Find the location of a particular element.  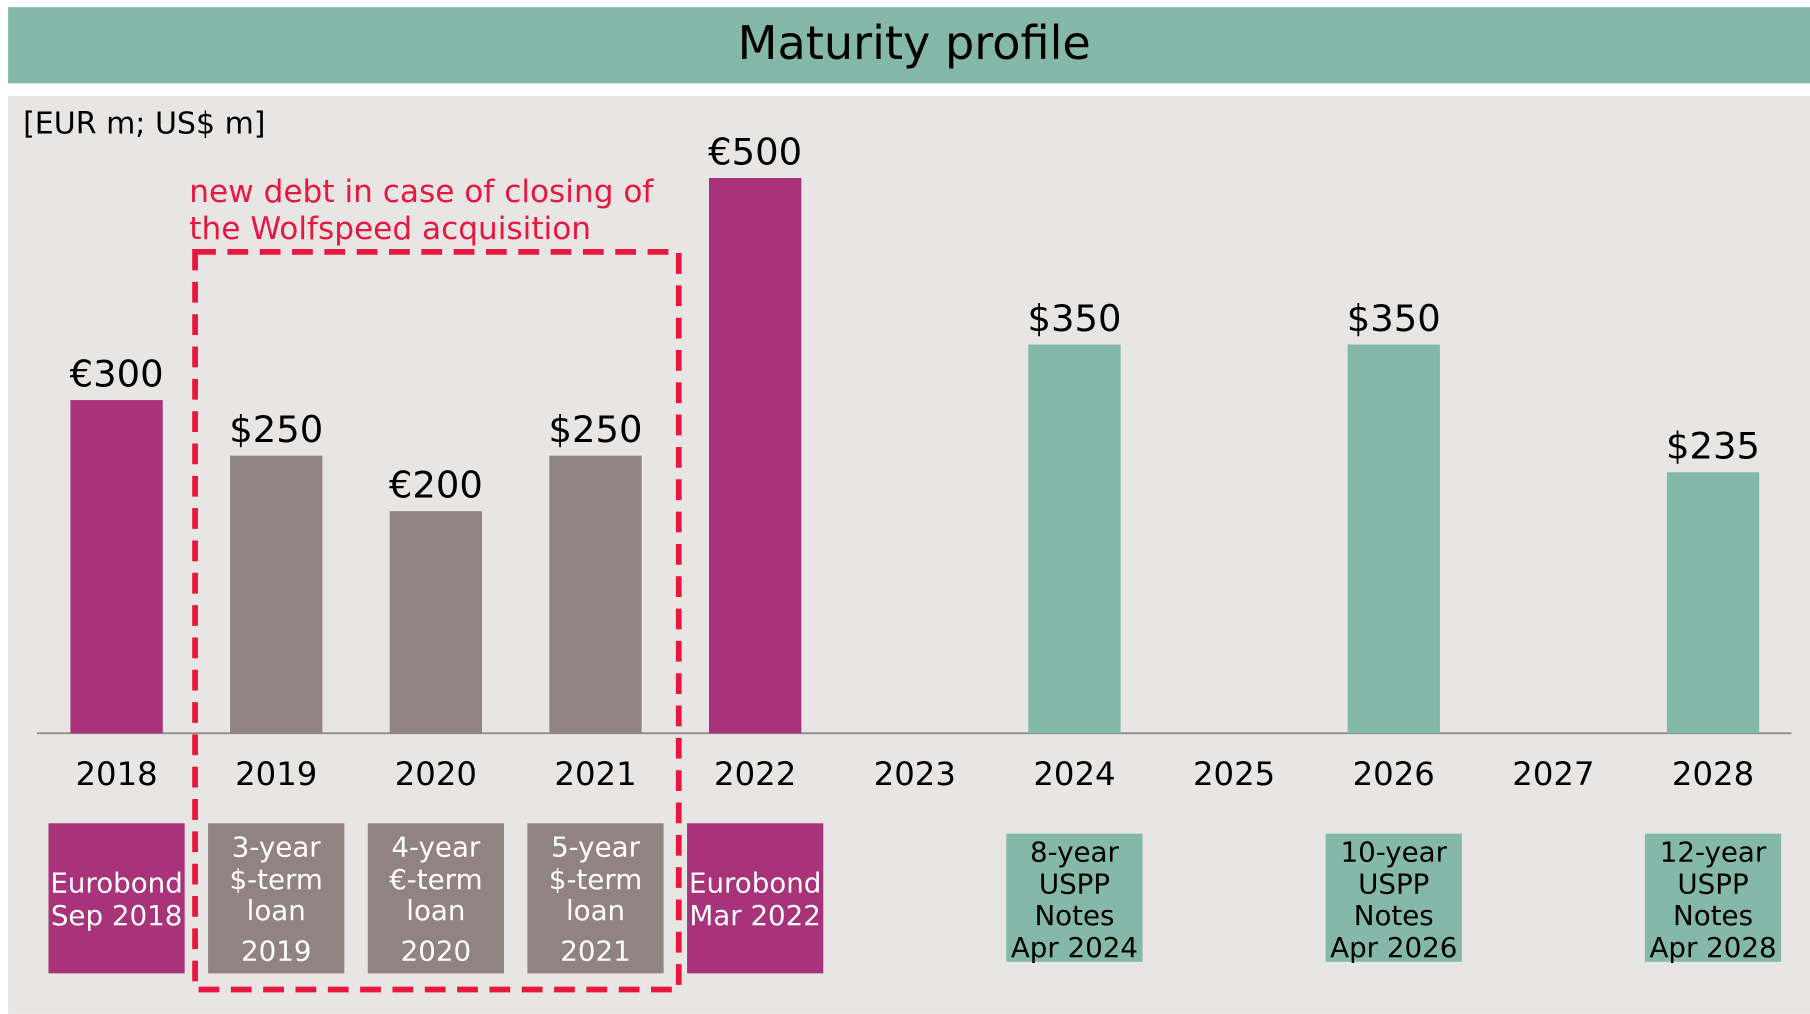

x-tick-label: 2028 is located at coordinates (1713, 774).